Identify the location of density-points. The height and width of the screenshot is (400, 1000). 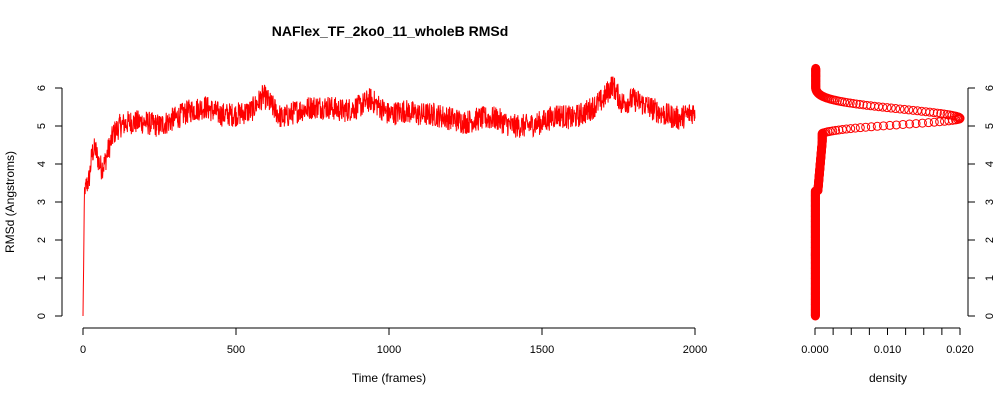
(887, 192).